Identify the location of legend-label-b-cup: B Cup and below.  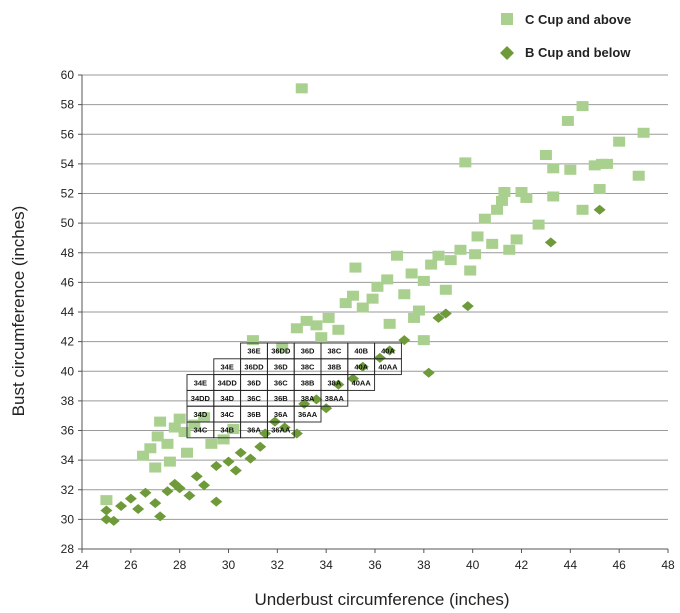
(578, 52).